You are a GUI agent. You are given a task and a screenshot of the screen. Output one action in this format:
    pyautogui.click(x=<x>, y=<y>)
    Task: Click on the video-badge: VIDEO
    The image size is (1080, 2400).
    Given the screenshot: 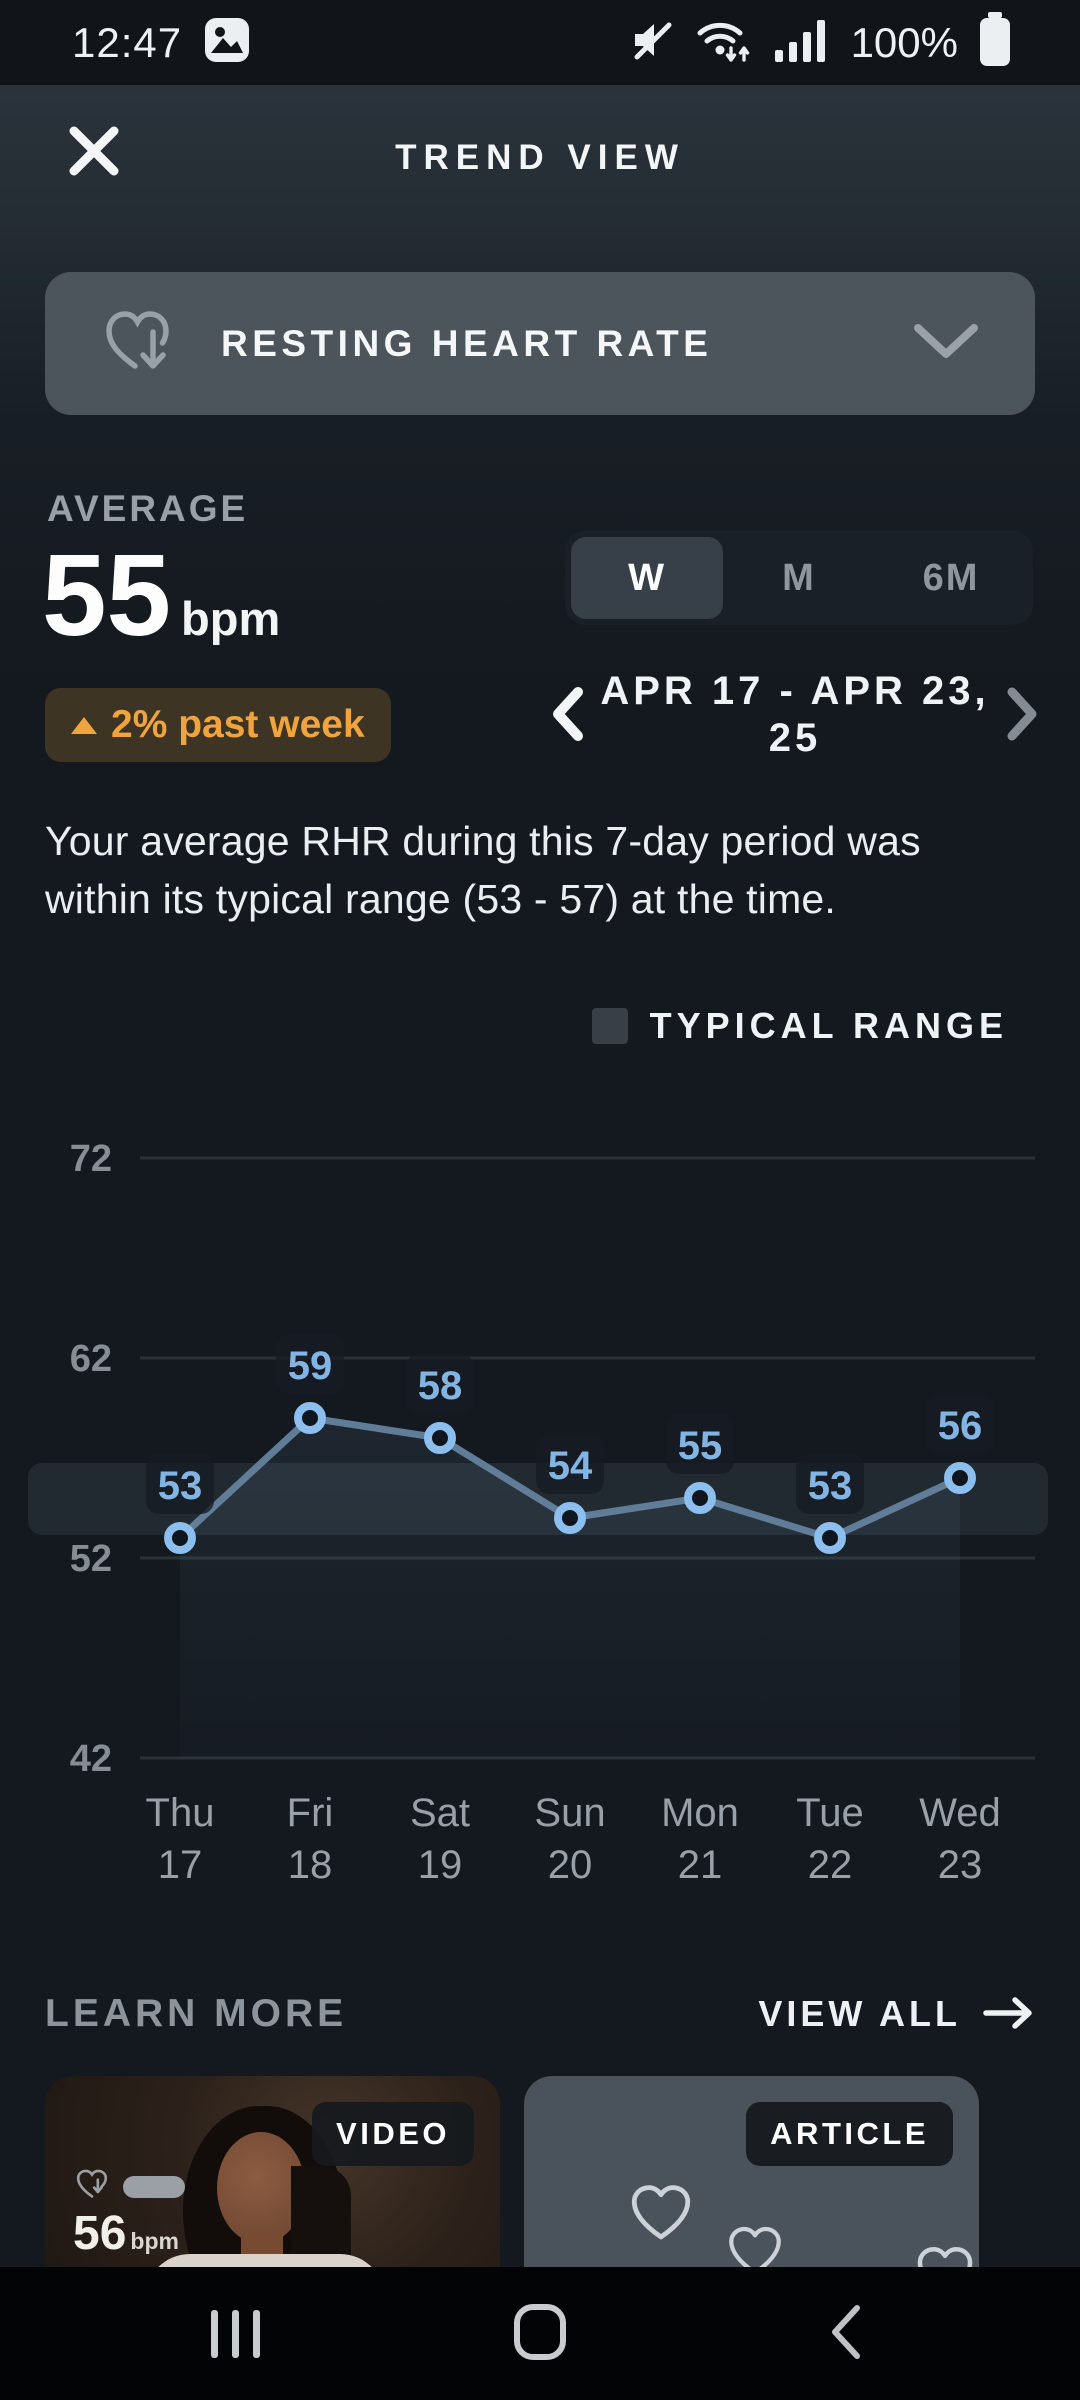 What is the action you would take?
    pyautogui.click(x=393, y=2134)
    